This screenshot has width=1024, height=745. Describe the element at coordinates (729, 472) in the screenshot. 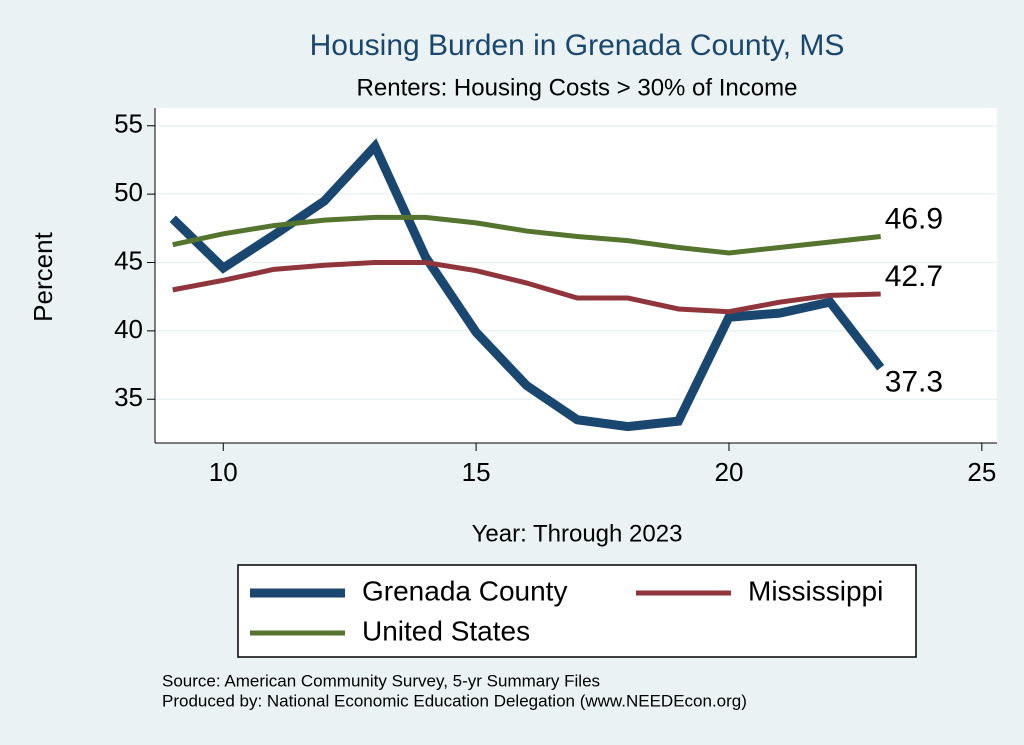

I see `x-tick-label: 20` at that location.